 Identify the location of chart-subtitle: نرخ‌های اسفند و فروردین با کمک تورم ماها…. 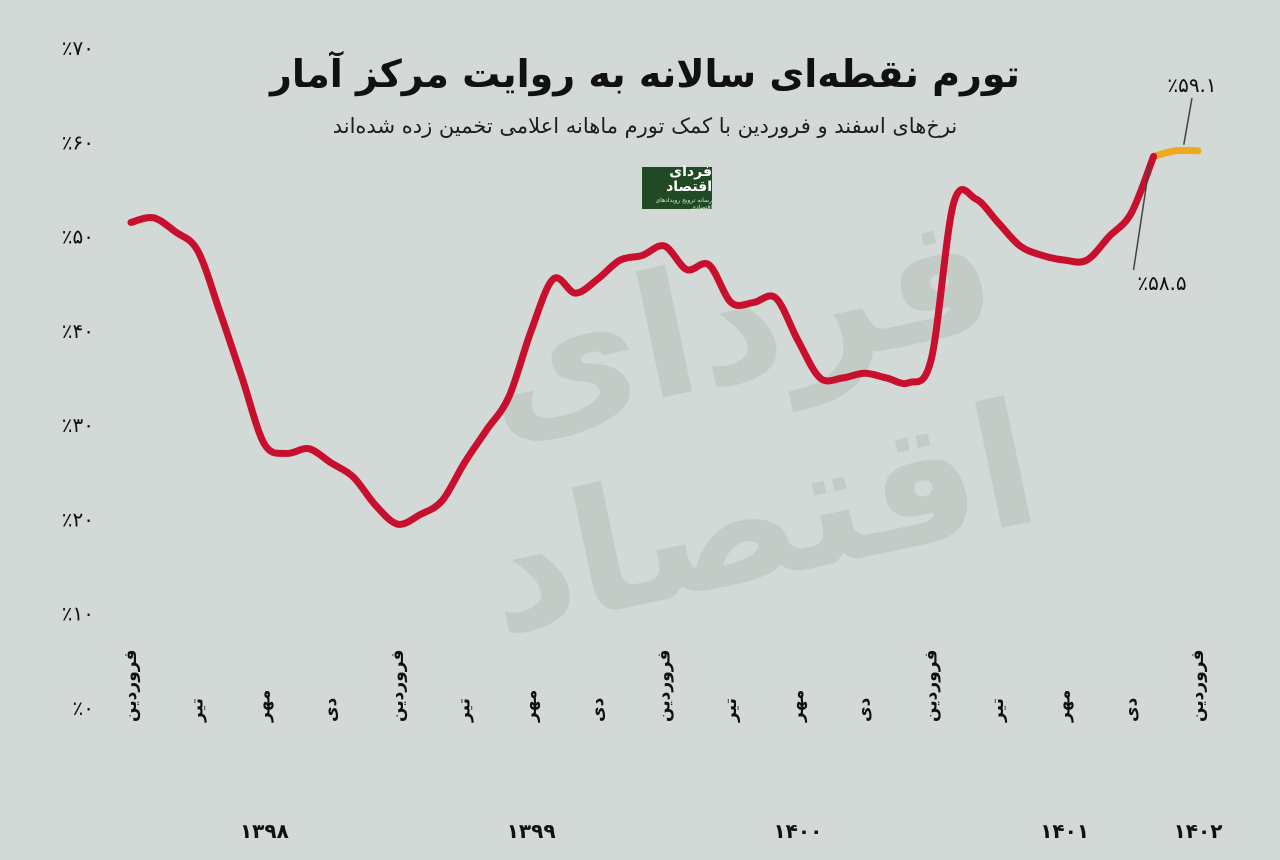
(645, 126).